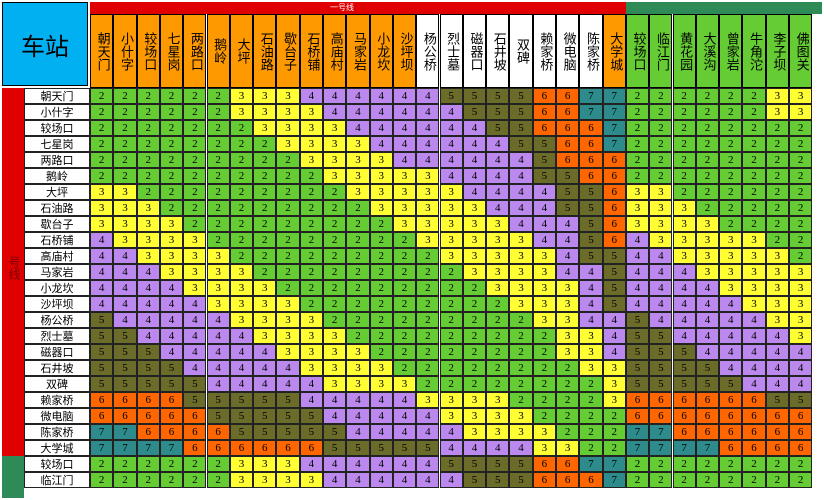 The image size is (824, 500). I want to click on column-header-label: 沙坪坝, so click(405, 51).